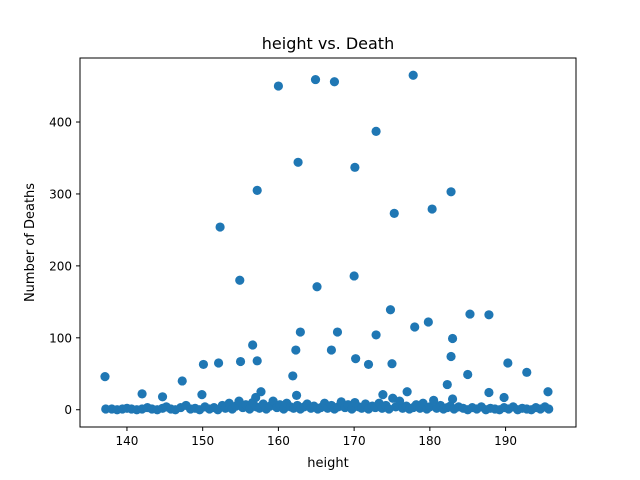  Describe the element at coordinates (328, 43) in the screenshot. I see `chart-title: height vs. Death` at that location.